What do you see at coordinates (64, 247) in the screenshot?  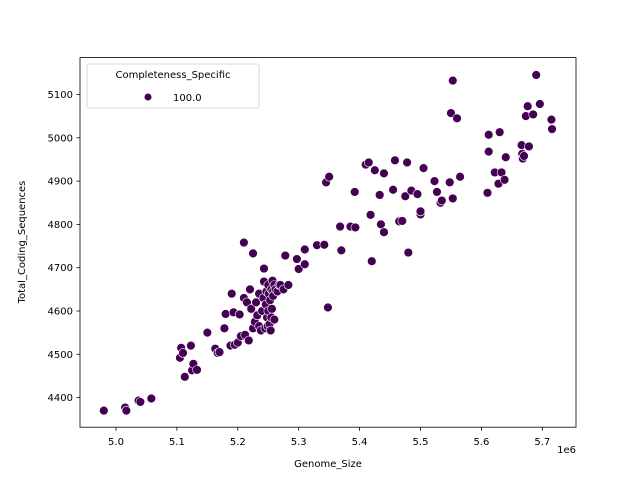 I see `y-axis-ticks: 4400 4500 4600 4700 4800 4900 5000 5100` at bounding box center [64, 247].